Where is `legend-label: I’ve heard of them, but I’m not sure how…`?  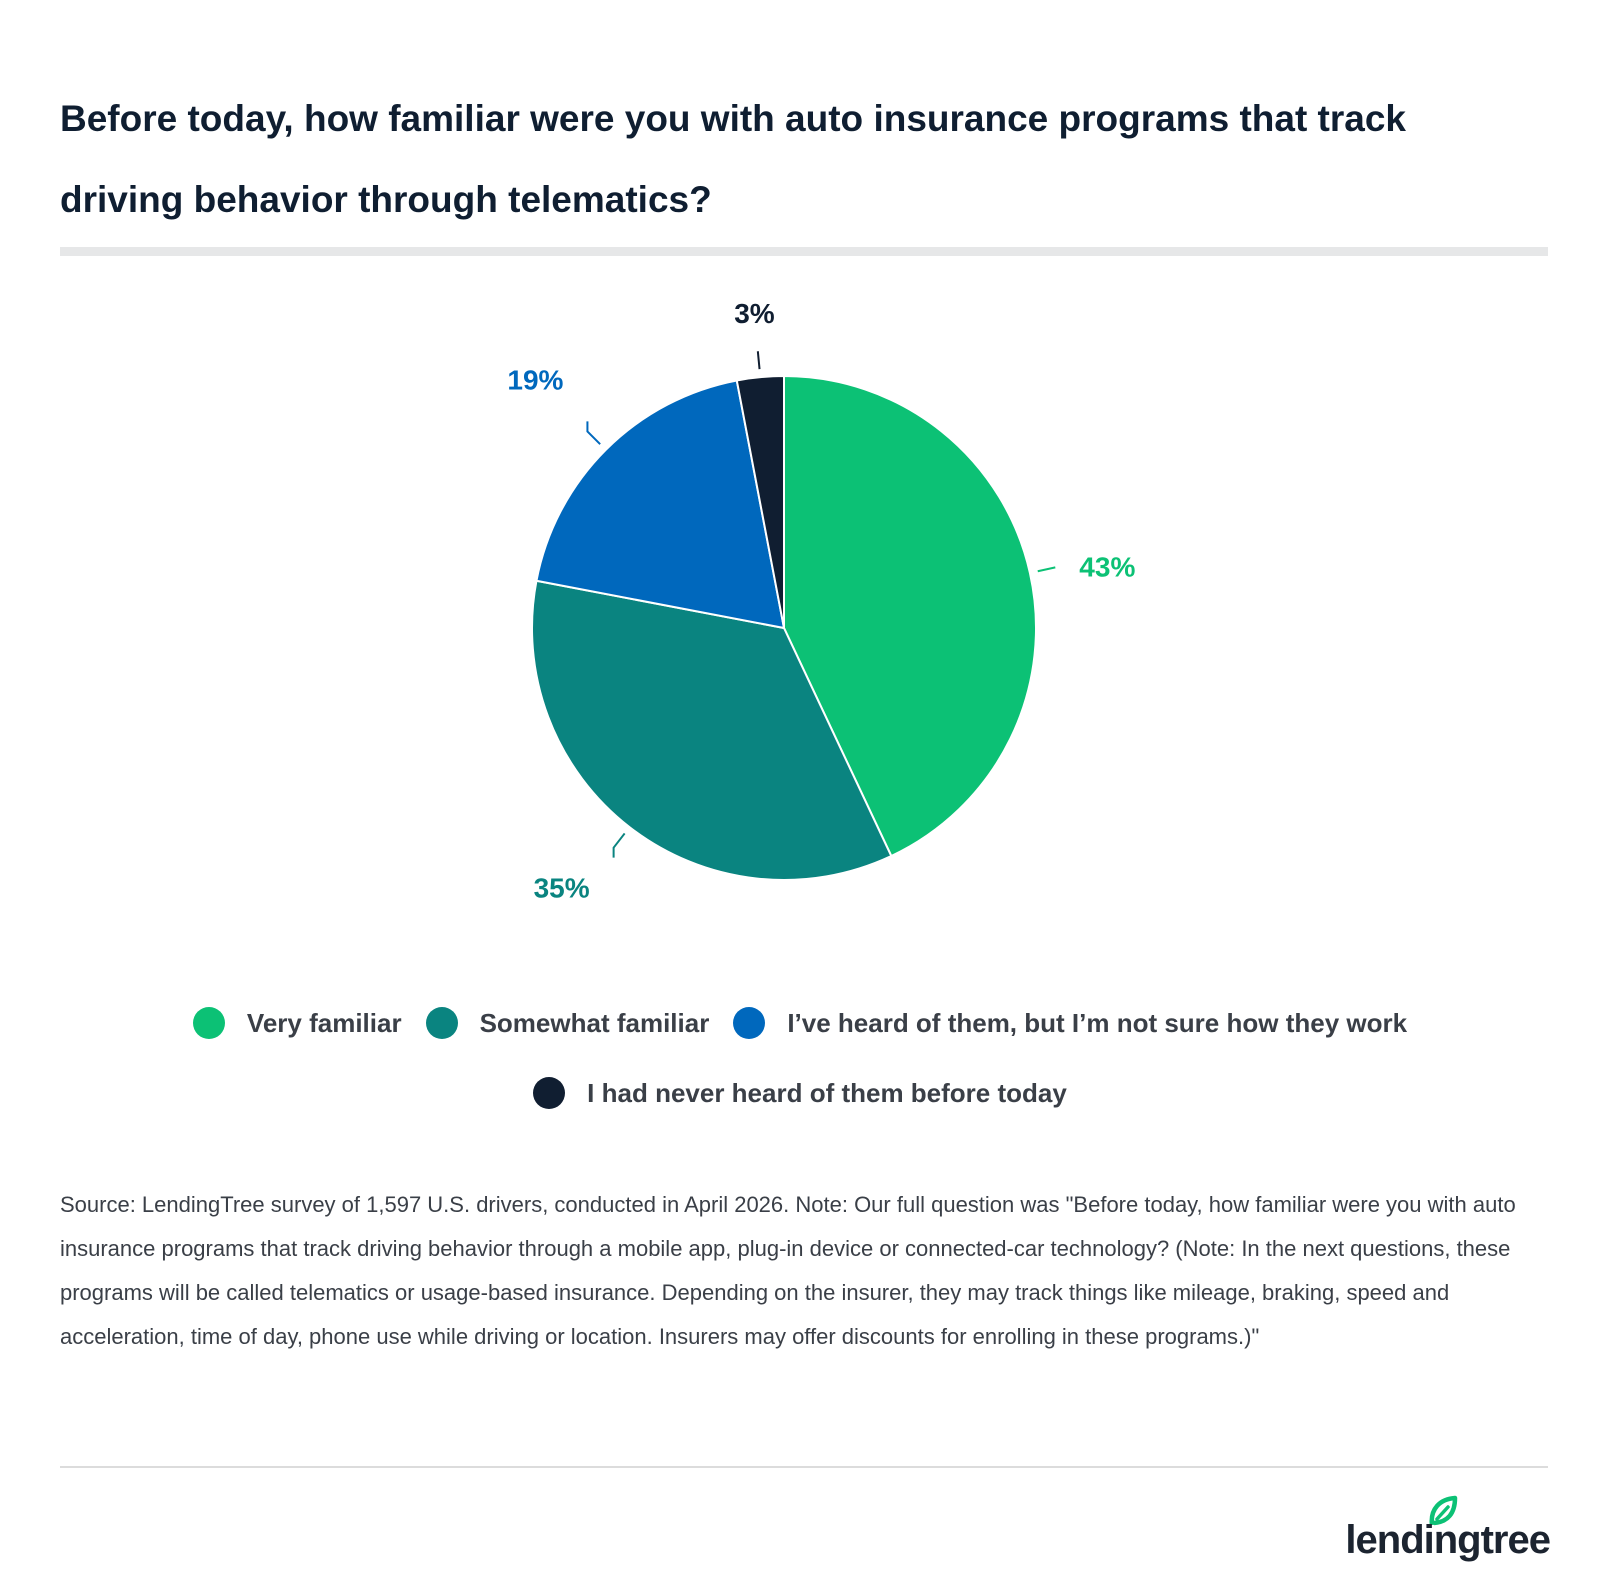 legend-label: I’ve heard of them, but I’m not sure how… is located at coordinates (1097, 1022).